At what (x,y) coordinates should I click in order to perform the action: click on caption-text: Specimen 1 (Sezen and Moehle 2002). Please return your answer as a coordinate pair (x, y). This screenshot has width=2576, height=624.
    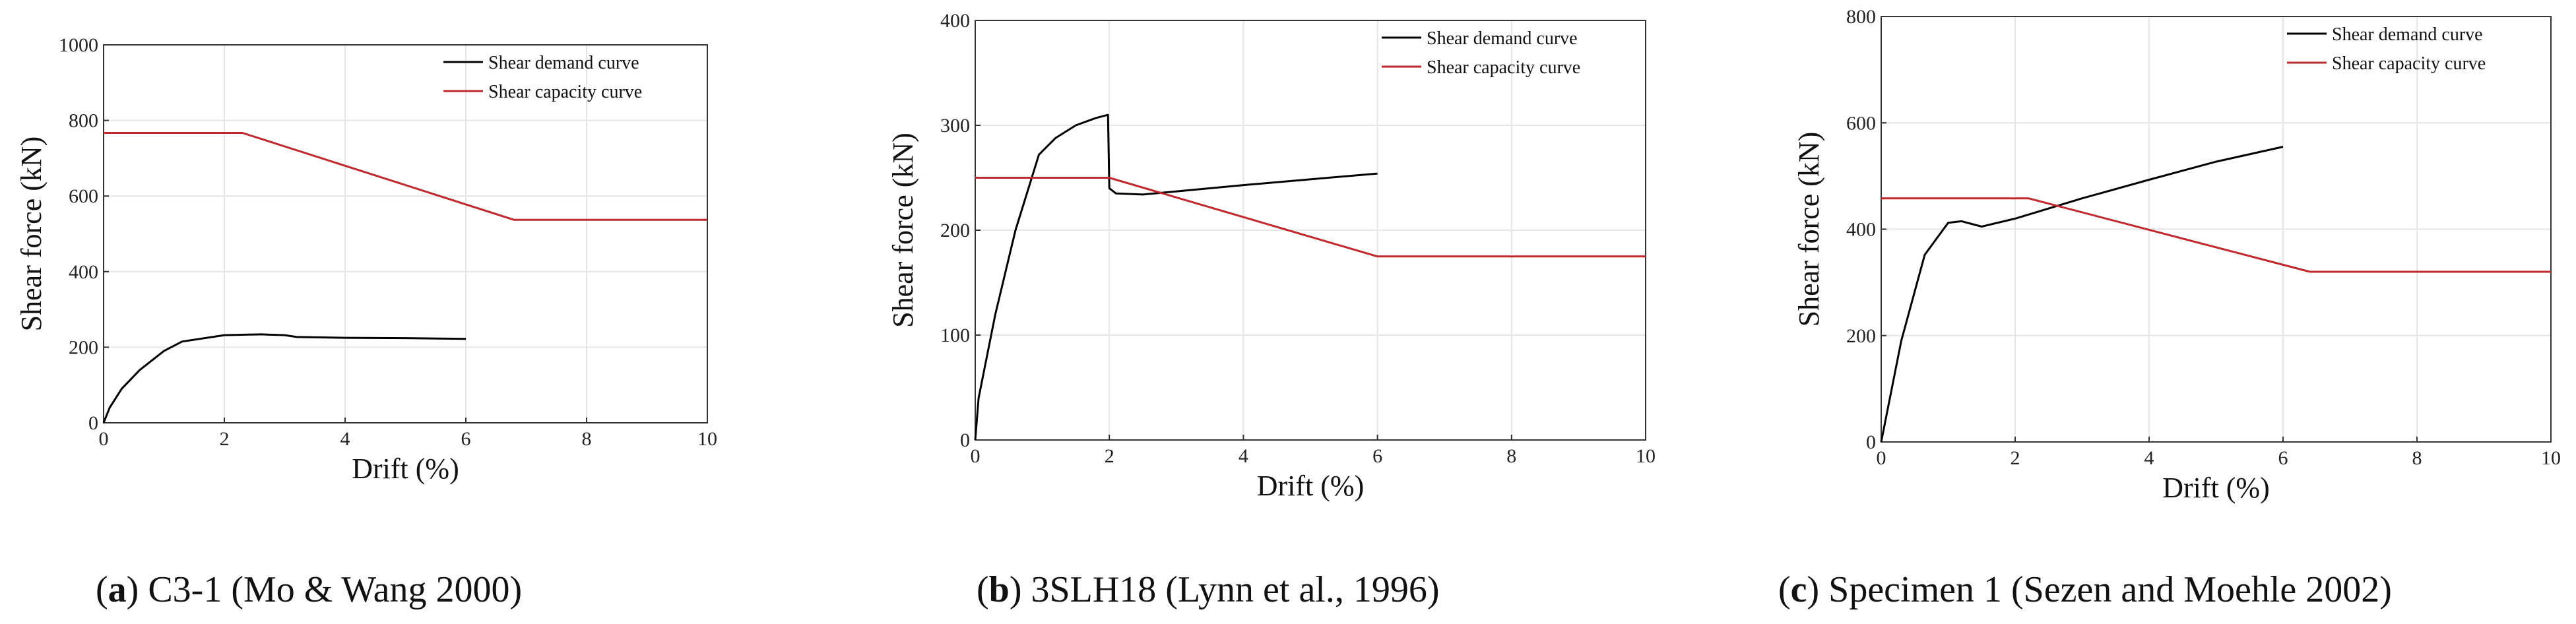
    Looking at the image, I should click on (2105, 589).